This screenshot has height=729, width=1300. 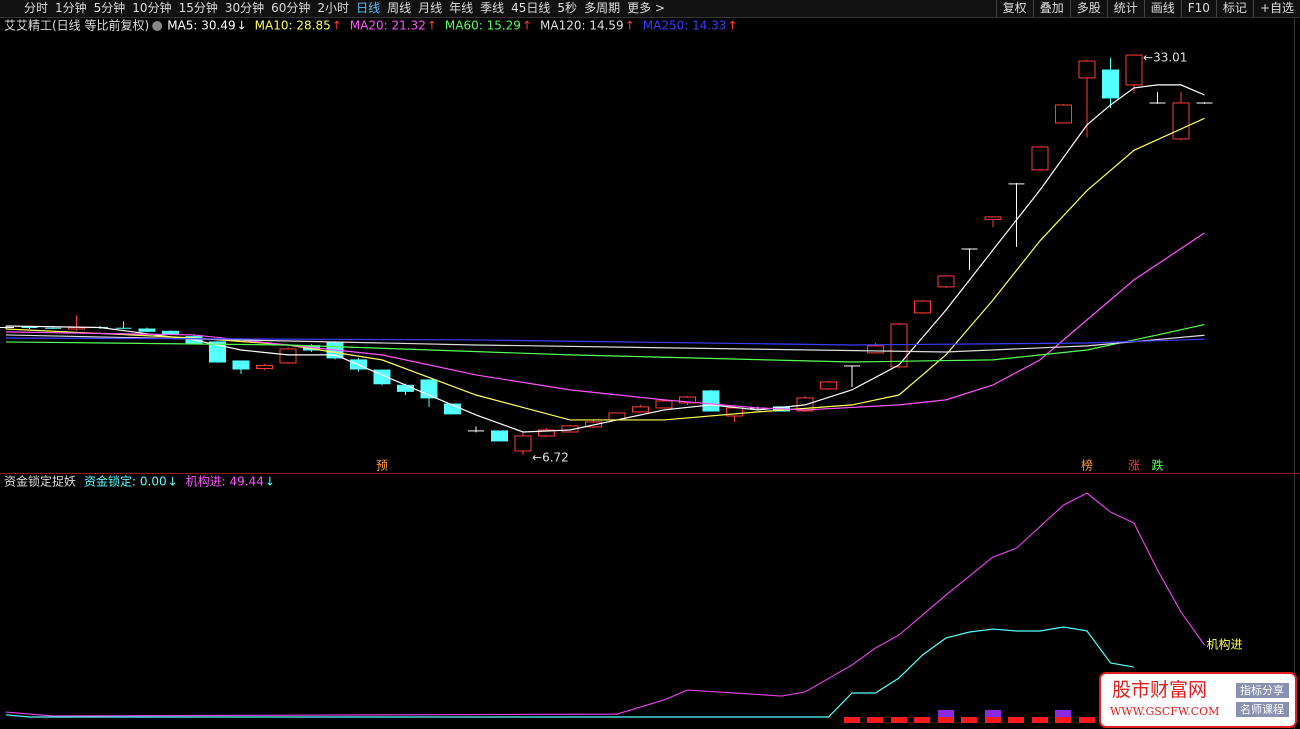 What do you see at coordinates (1164, 711) in the screenshot?
I see `watermark-url: WWW.GSCFW.COM` at bounding box center [1164, 711].